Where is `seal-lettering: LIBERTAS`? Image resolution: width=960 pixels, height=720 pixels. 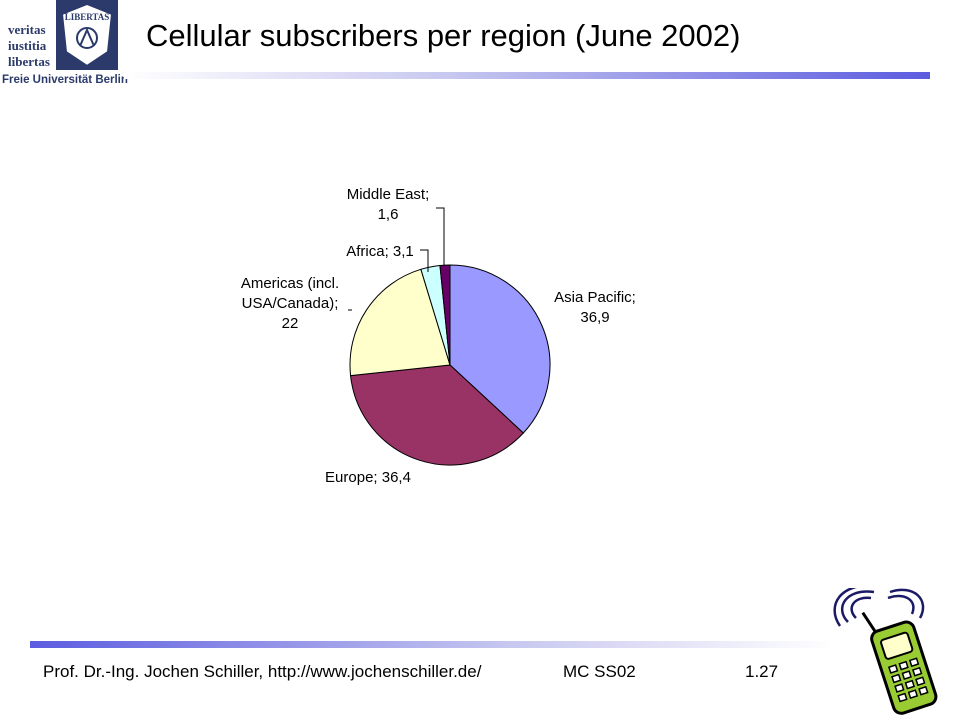 seal-lettering: LIBERTAS is located at coordinates (87, 17).